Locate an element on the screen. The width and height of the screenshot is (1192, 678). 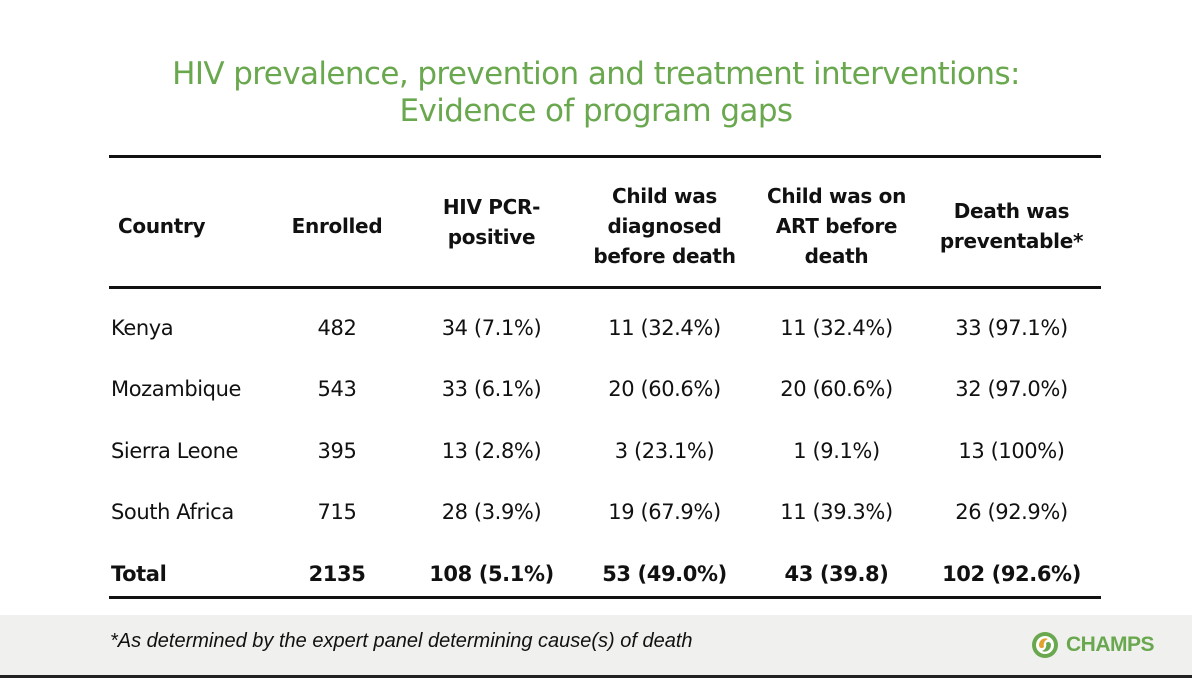
cell-on-art: 20 (60.6%) is located at coordinates (836, 389).